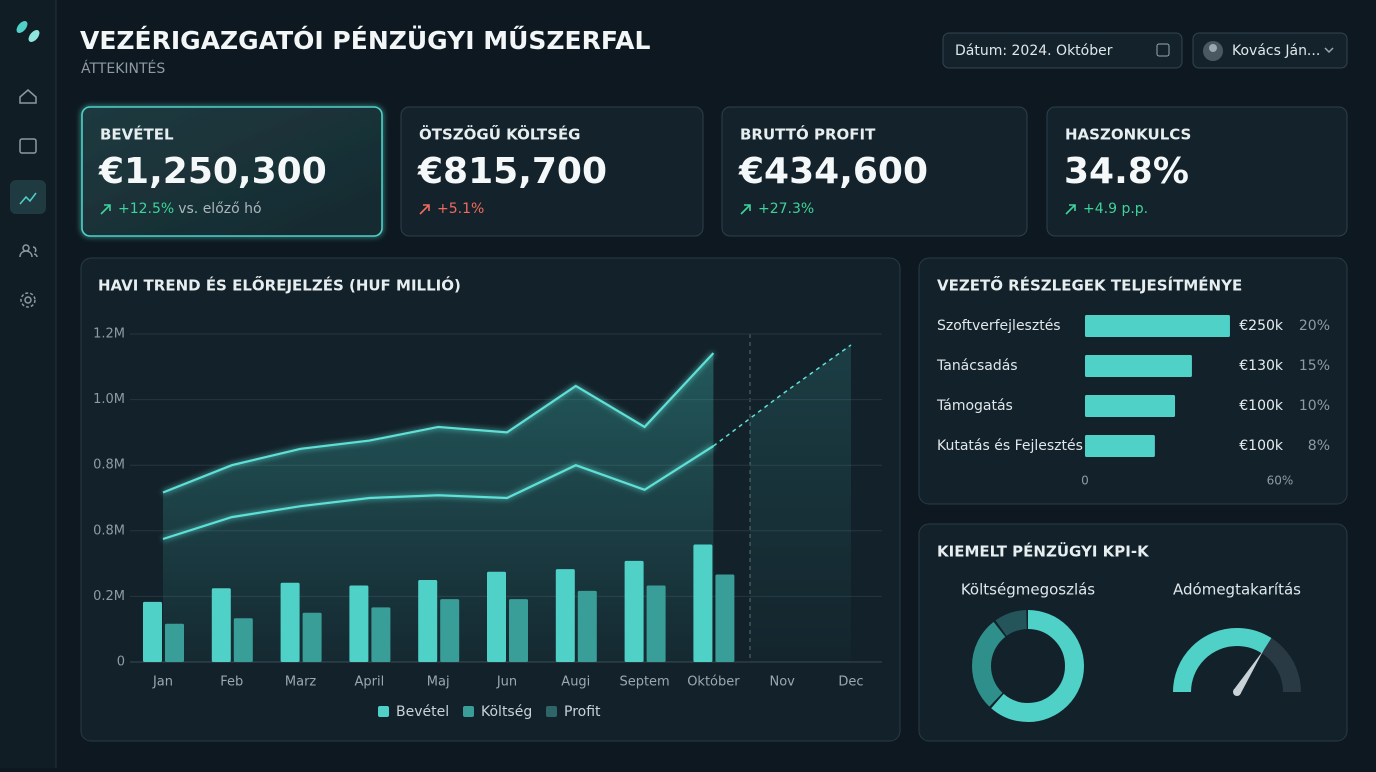 The image size is (1376, 772). What do you see at coordinates (582, 712) in the screenshot?
I see `legend-label: Profit` at bounding box center [582, 712].